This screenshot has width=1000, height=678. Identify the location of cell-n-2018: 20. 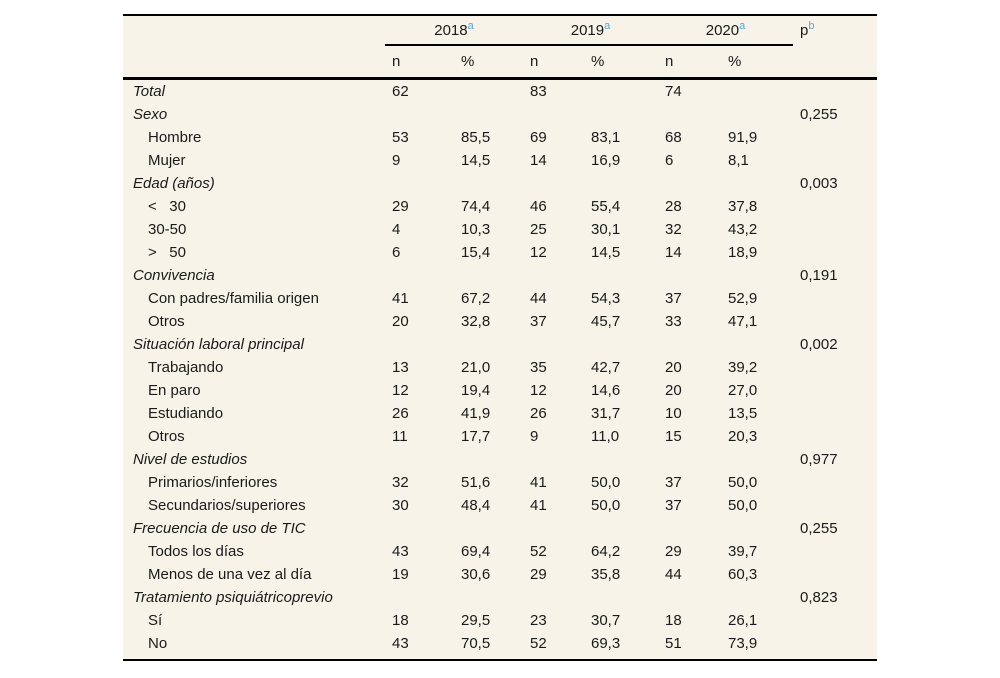
(400, 321).